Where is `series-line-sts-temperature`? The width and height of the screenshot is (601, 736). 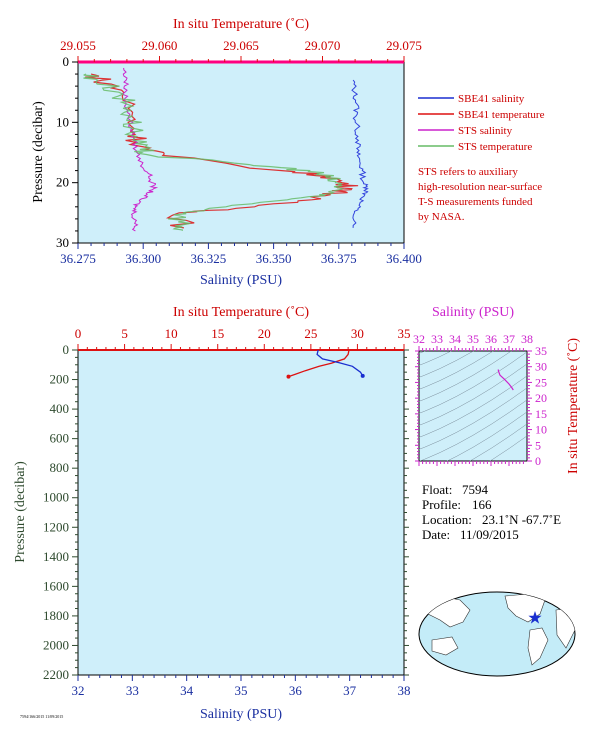 series-line-sts-temperature is located at coordinates (214, 152).